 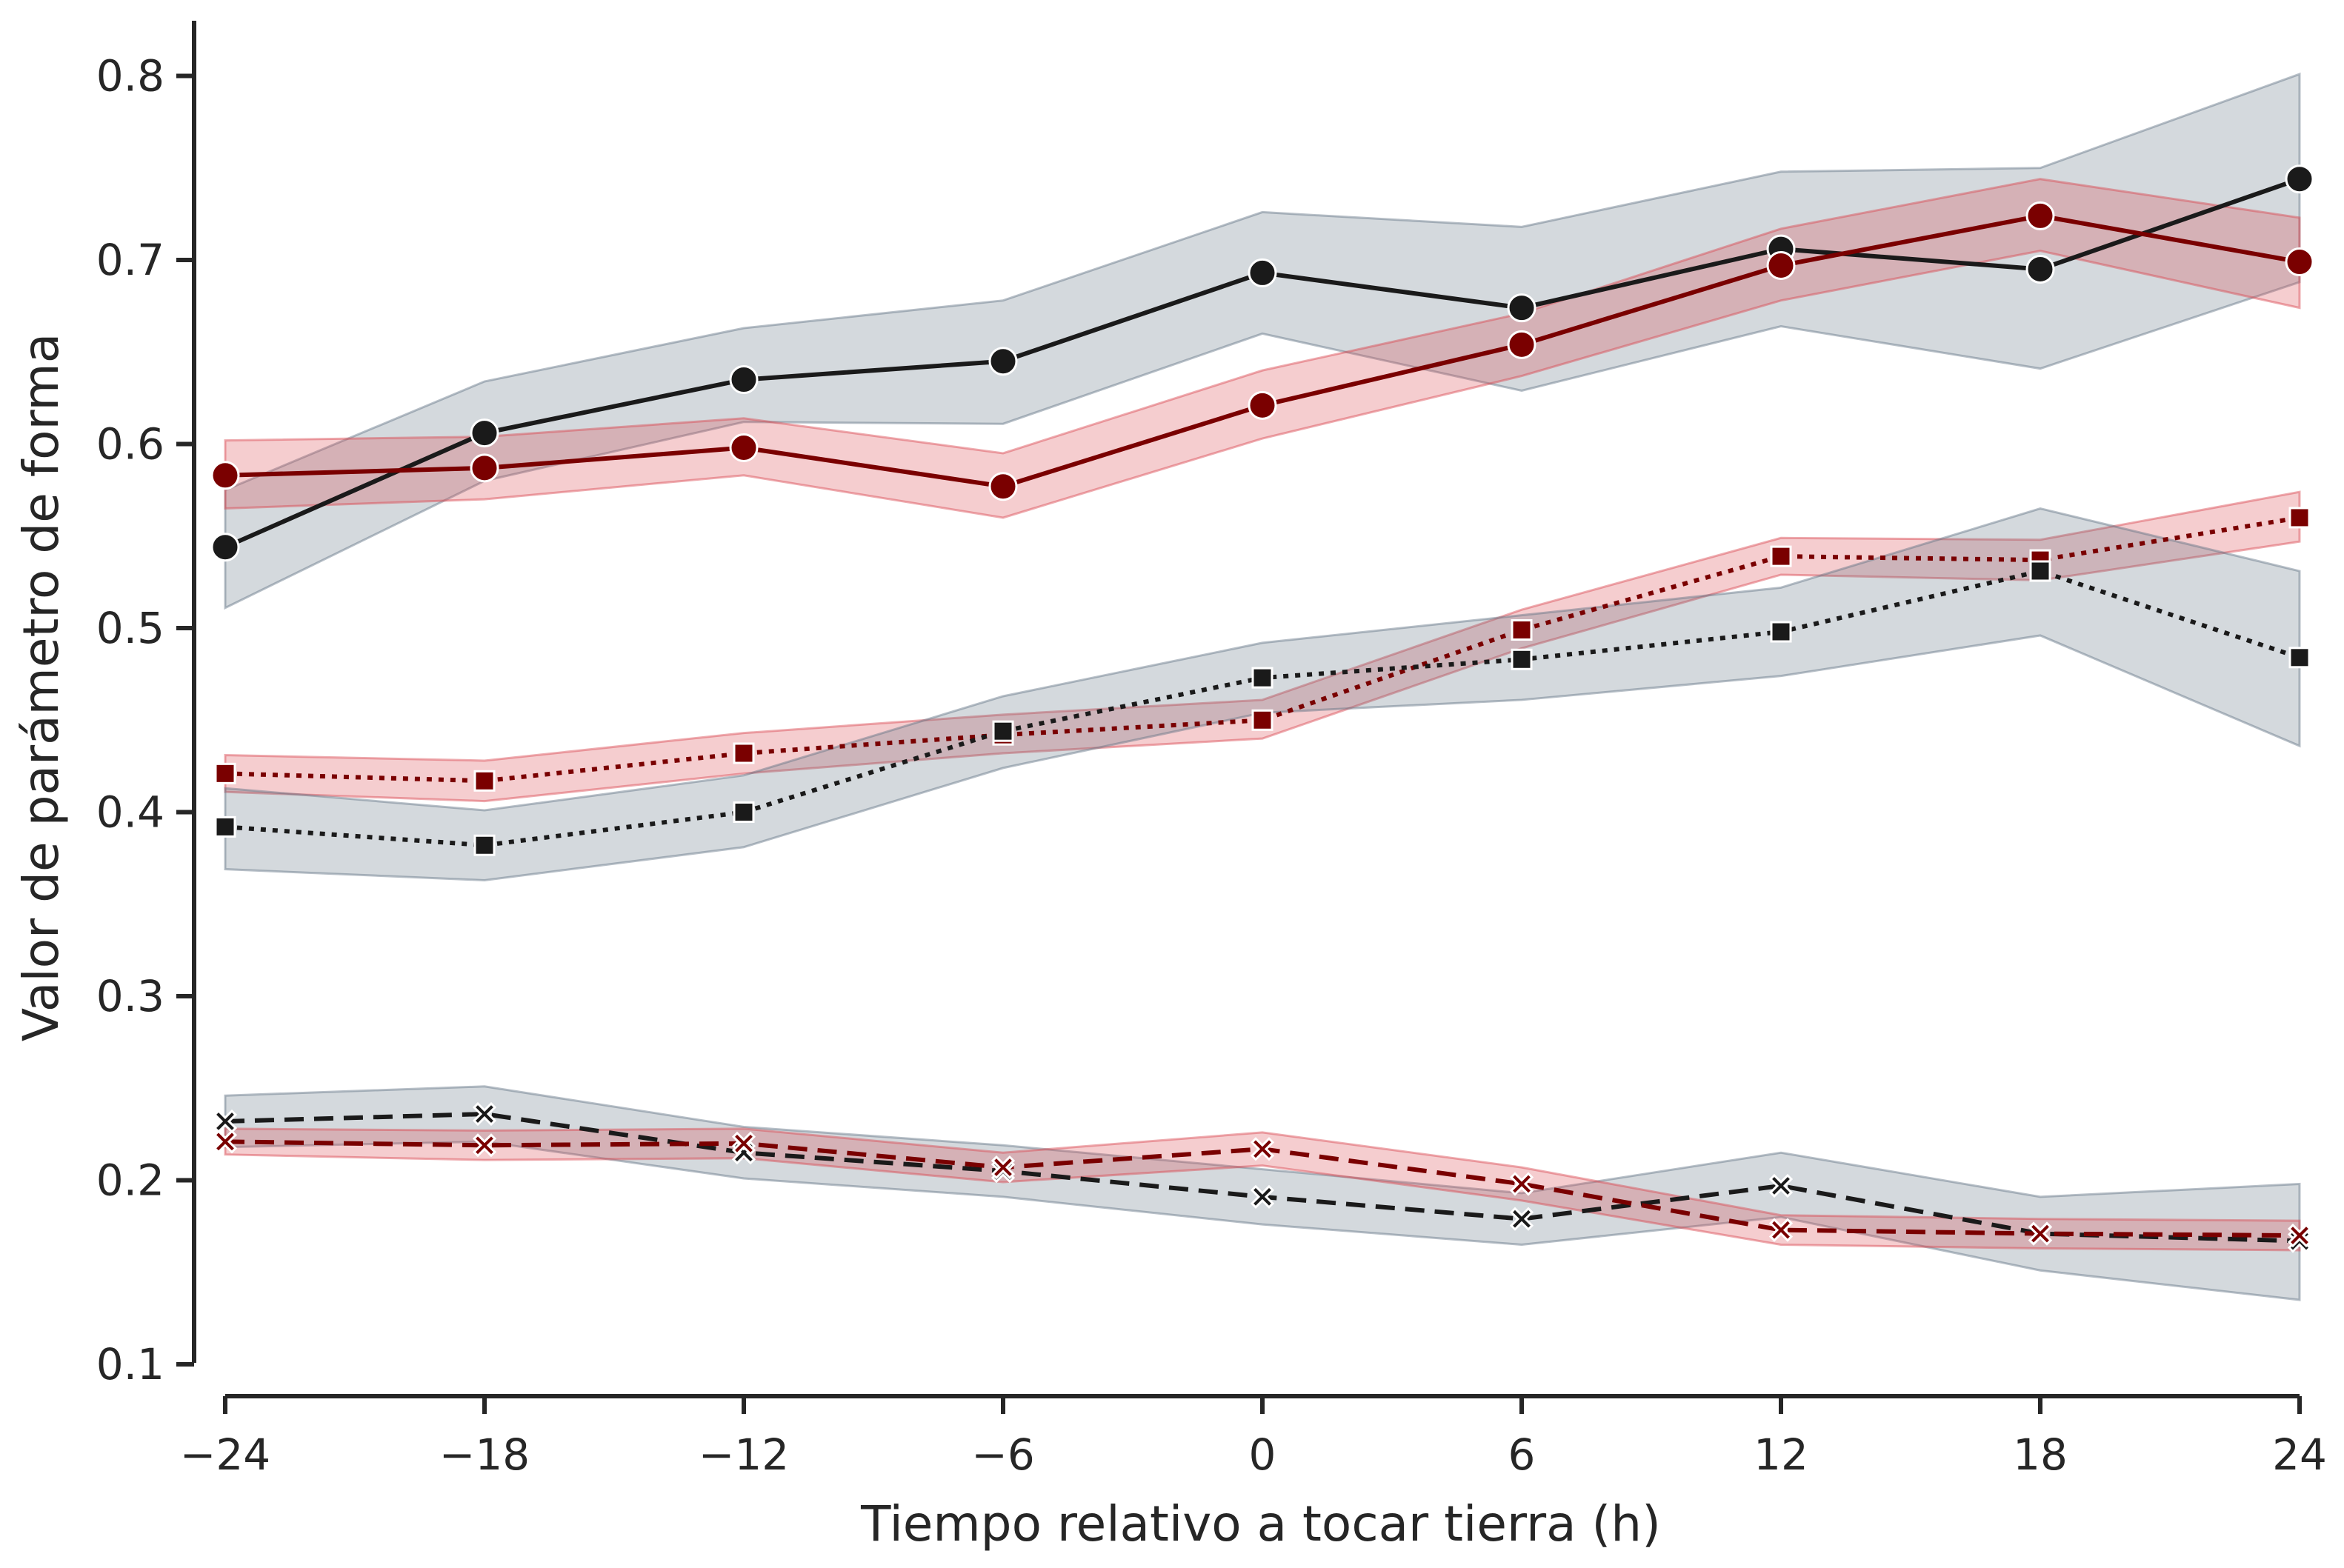 I want to click on y-tick-label: 0.4, so click(x=130, y=813).